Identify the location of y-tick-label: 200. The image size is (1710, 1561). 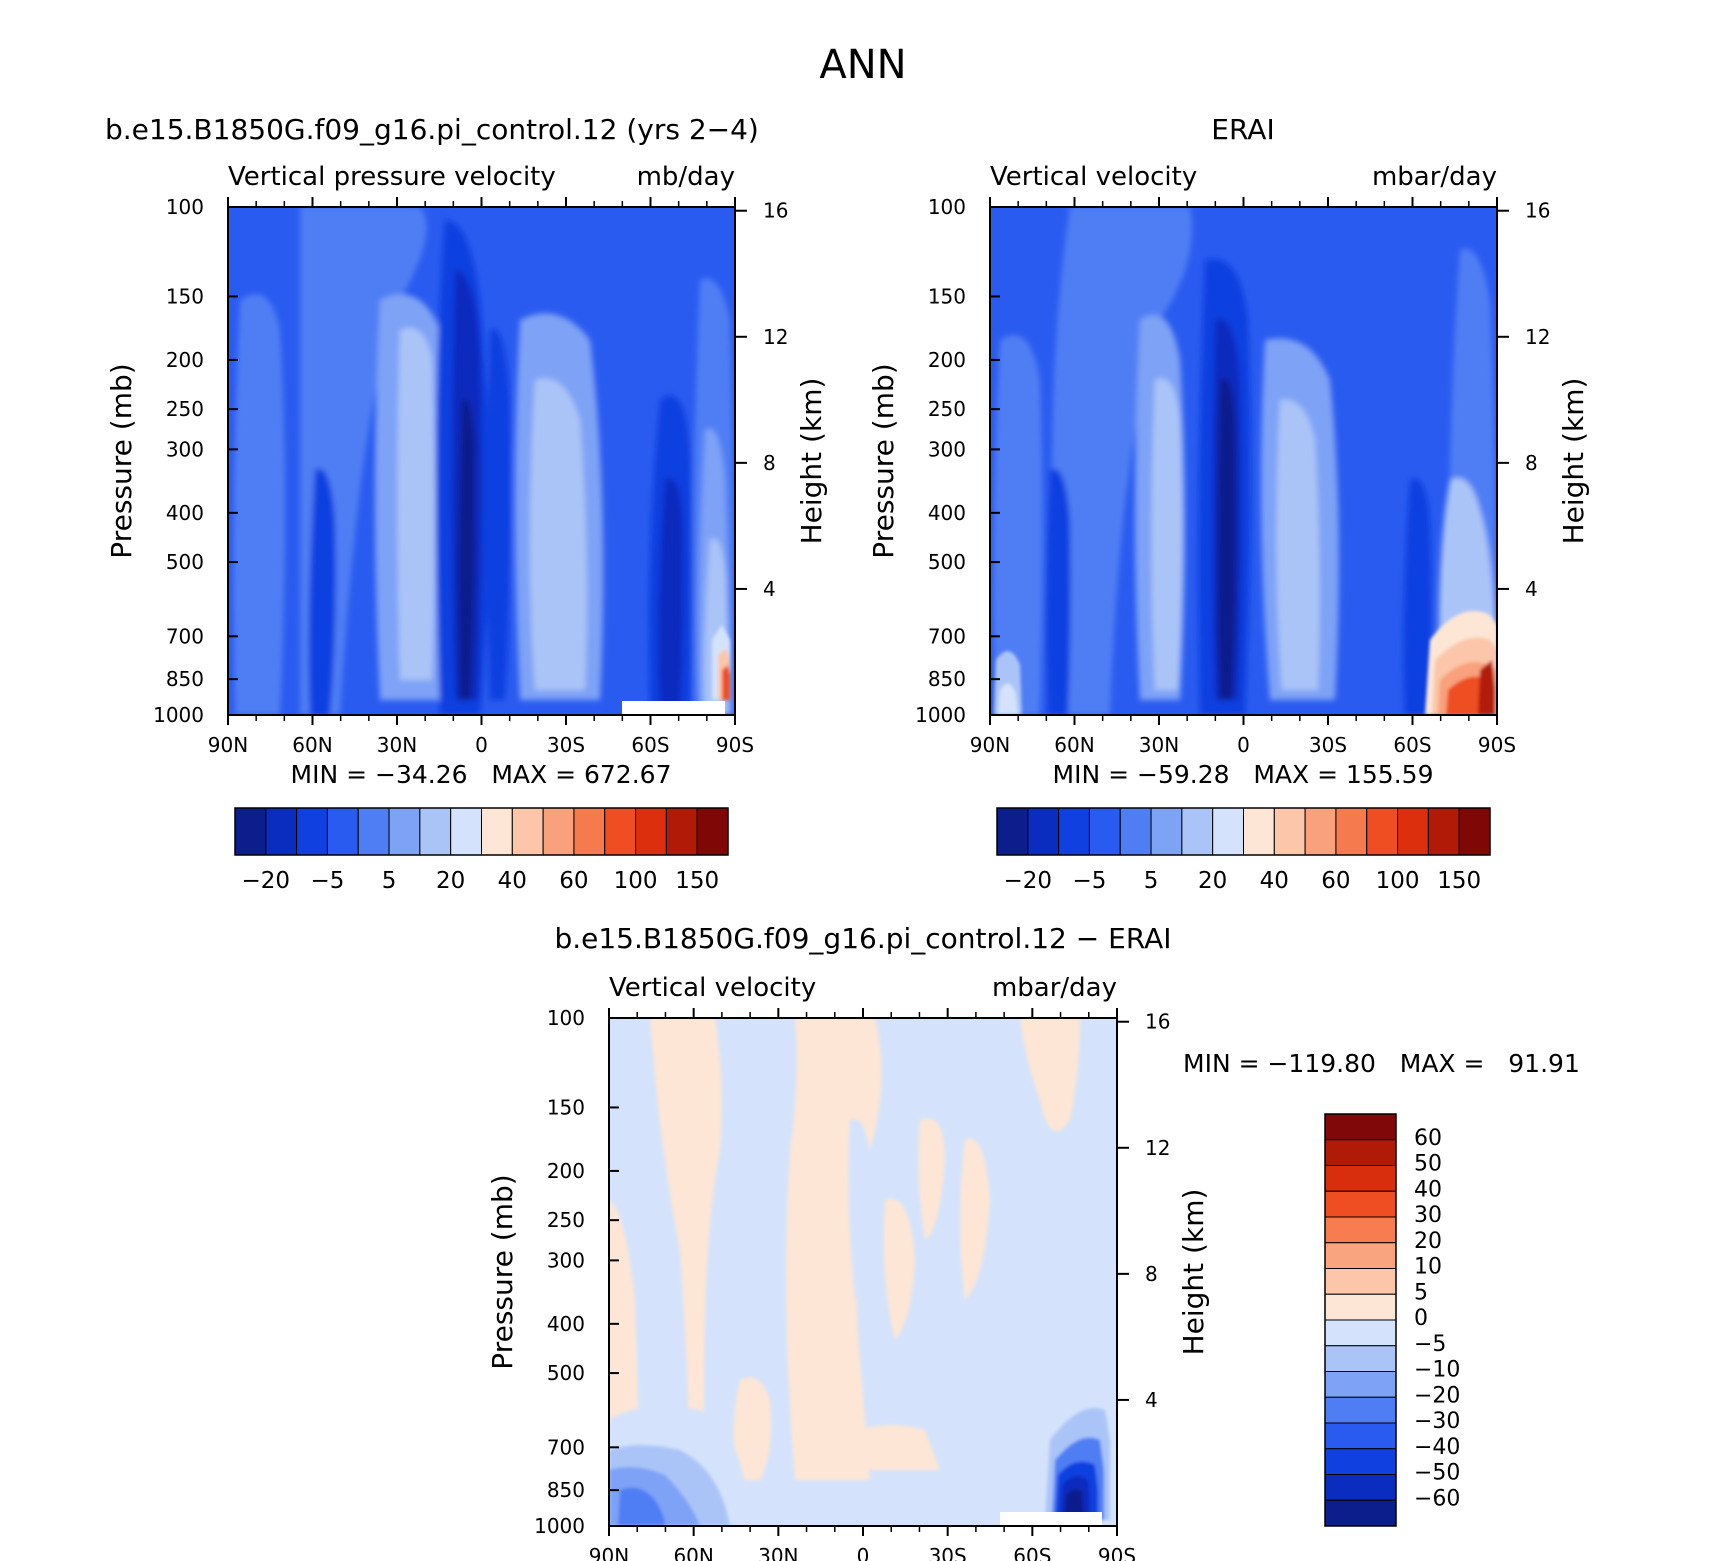
(566, 1171).